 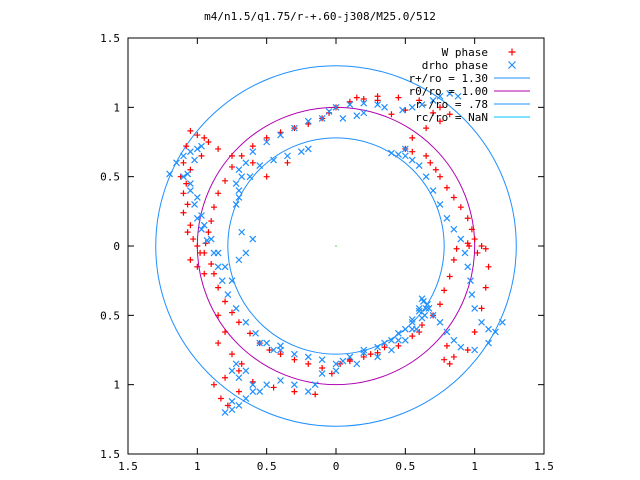 What do you see at coordinates (472, 104) in the screenshot?
I see `legend-entry-4: r-/ro = .78` at bounding box center [472, 104].